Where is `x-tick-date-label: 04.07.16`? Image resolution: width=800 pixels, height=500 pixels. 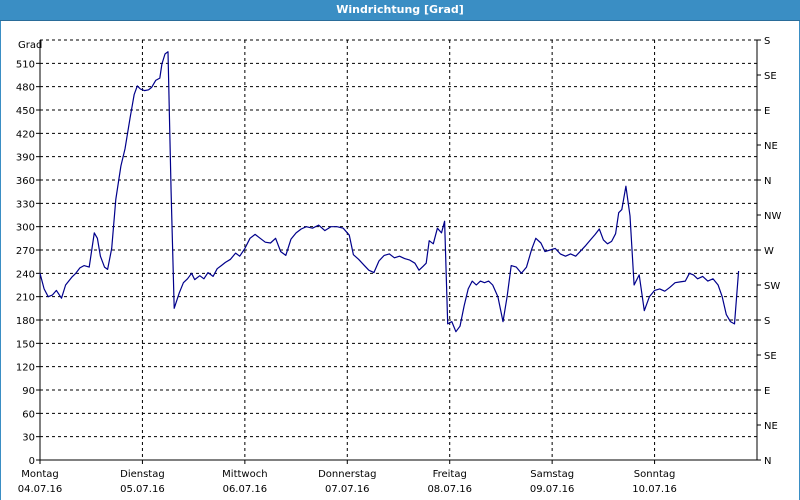
x-tick-date-label: 04.07.16 is located at coordinates (40, 489).